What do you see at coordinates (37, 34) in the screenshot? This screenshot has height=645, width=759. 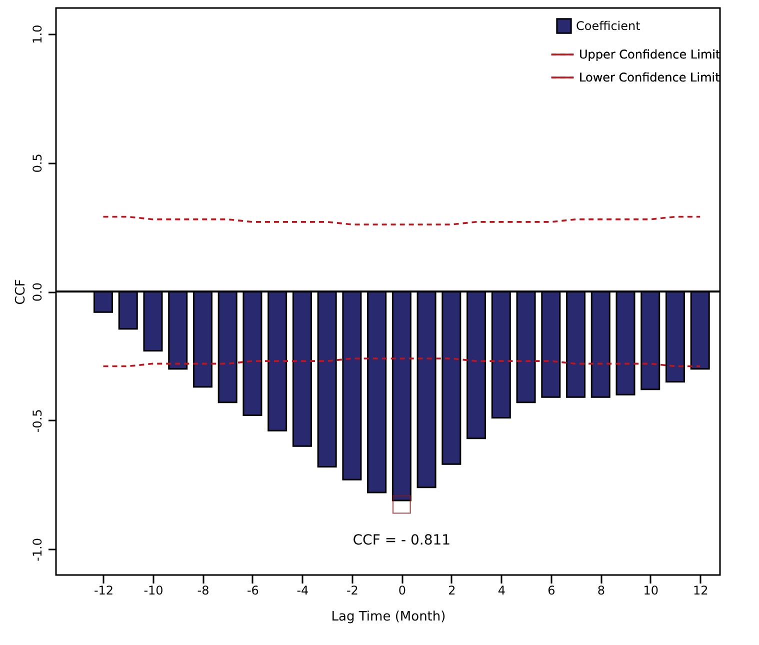 I see `y-tick-label: 1.0` at bounding box center [37, 34].